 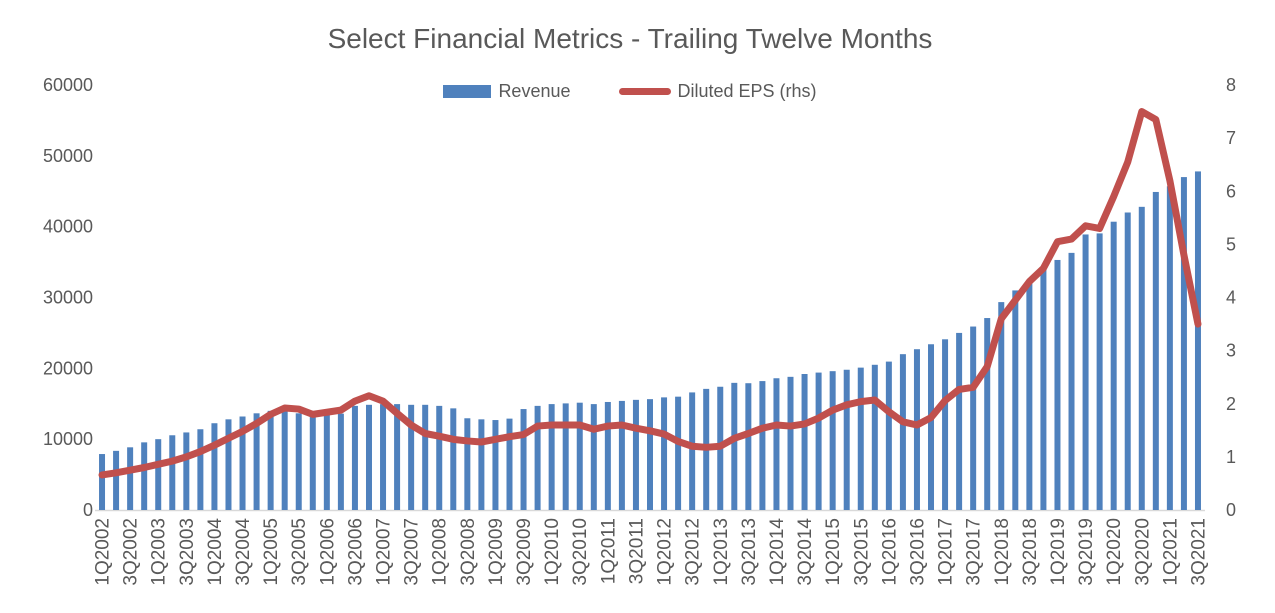 What do you see at coordinates (68, 227) in the screenshot?
I see `y-axis-left-tick-label: 40000` at bounding box center [68, 227].